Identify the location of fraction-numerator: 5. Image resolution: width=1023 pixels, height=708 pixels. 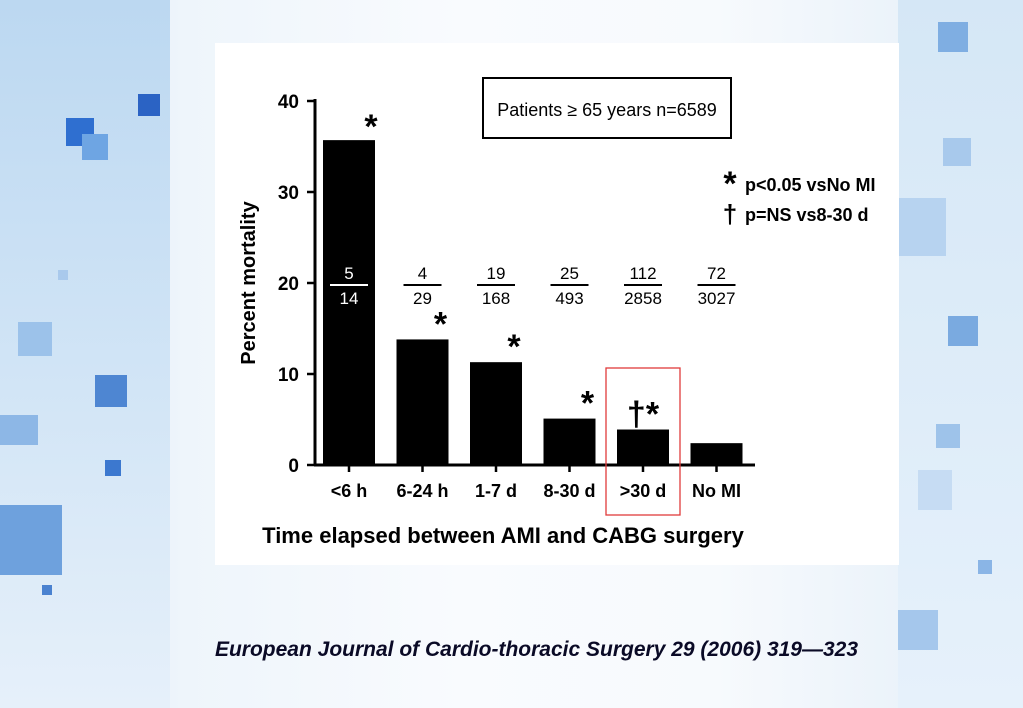
(348, 273).